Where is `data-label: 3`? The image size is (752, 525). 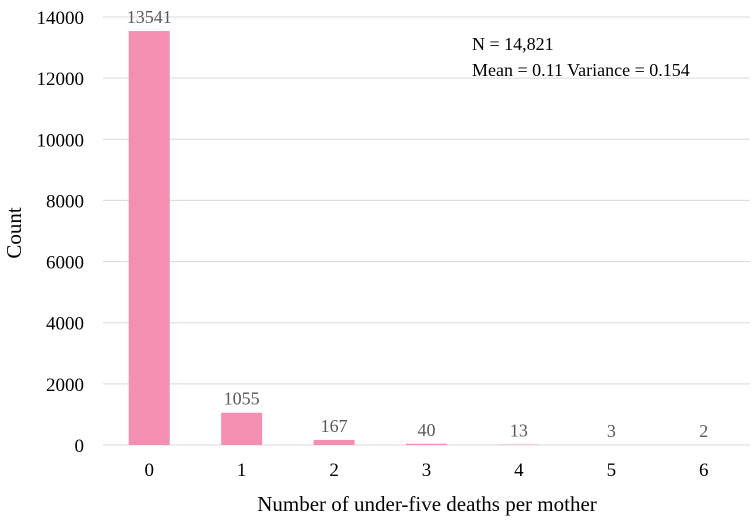 data-label: 3 is located at coordinates (611, 431).